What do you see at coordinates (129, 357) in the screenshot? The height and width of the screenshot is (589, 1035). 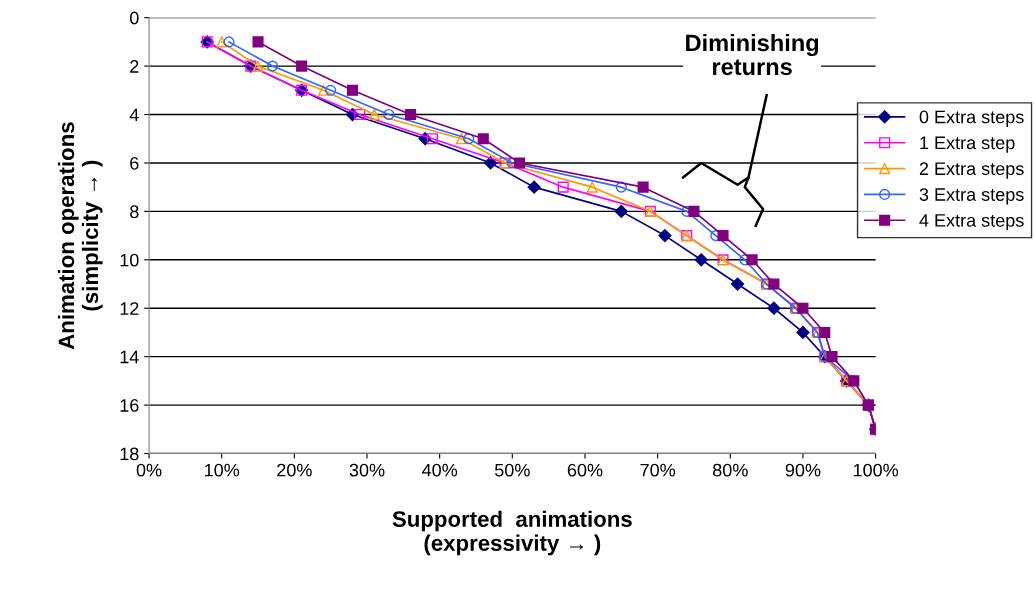 I see `y-tick-label: 14` at bounding box center [129, 357].